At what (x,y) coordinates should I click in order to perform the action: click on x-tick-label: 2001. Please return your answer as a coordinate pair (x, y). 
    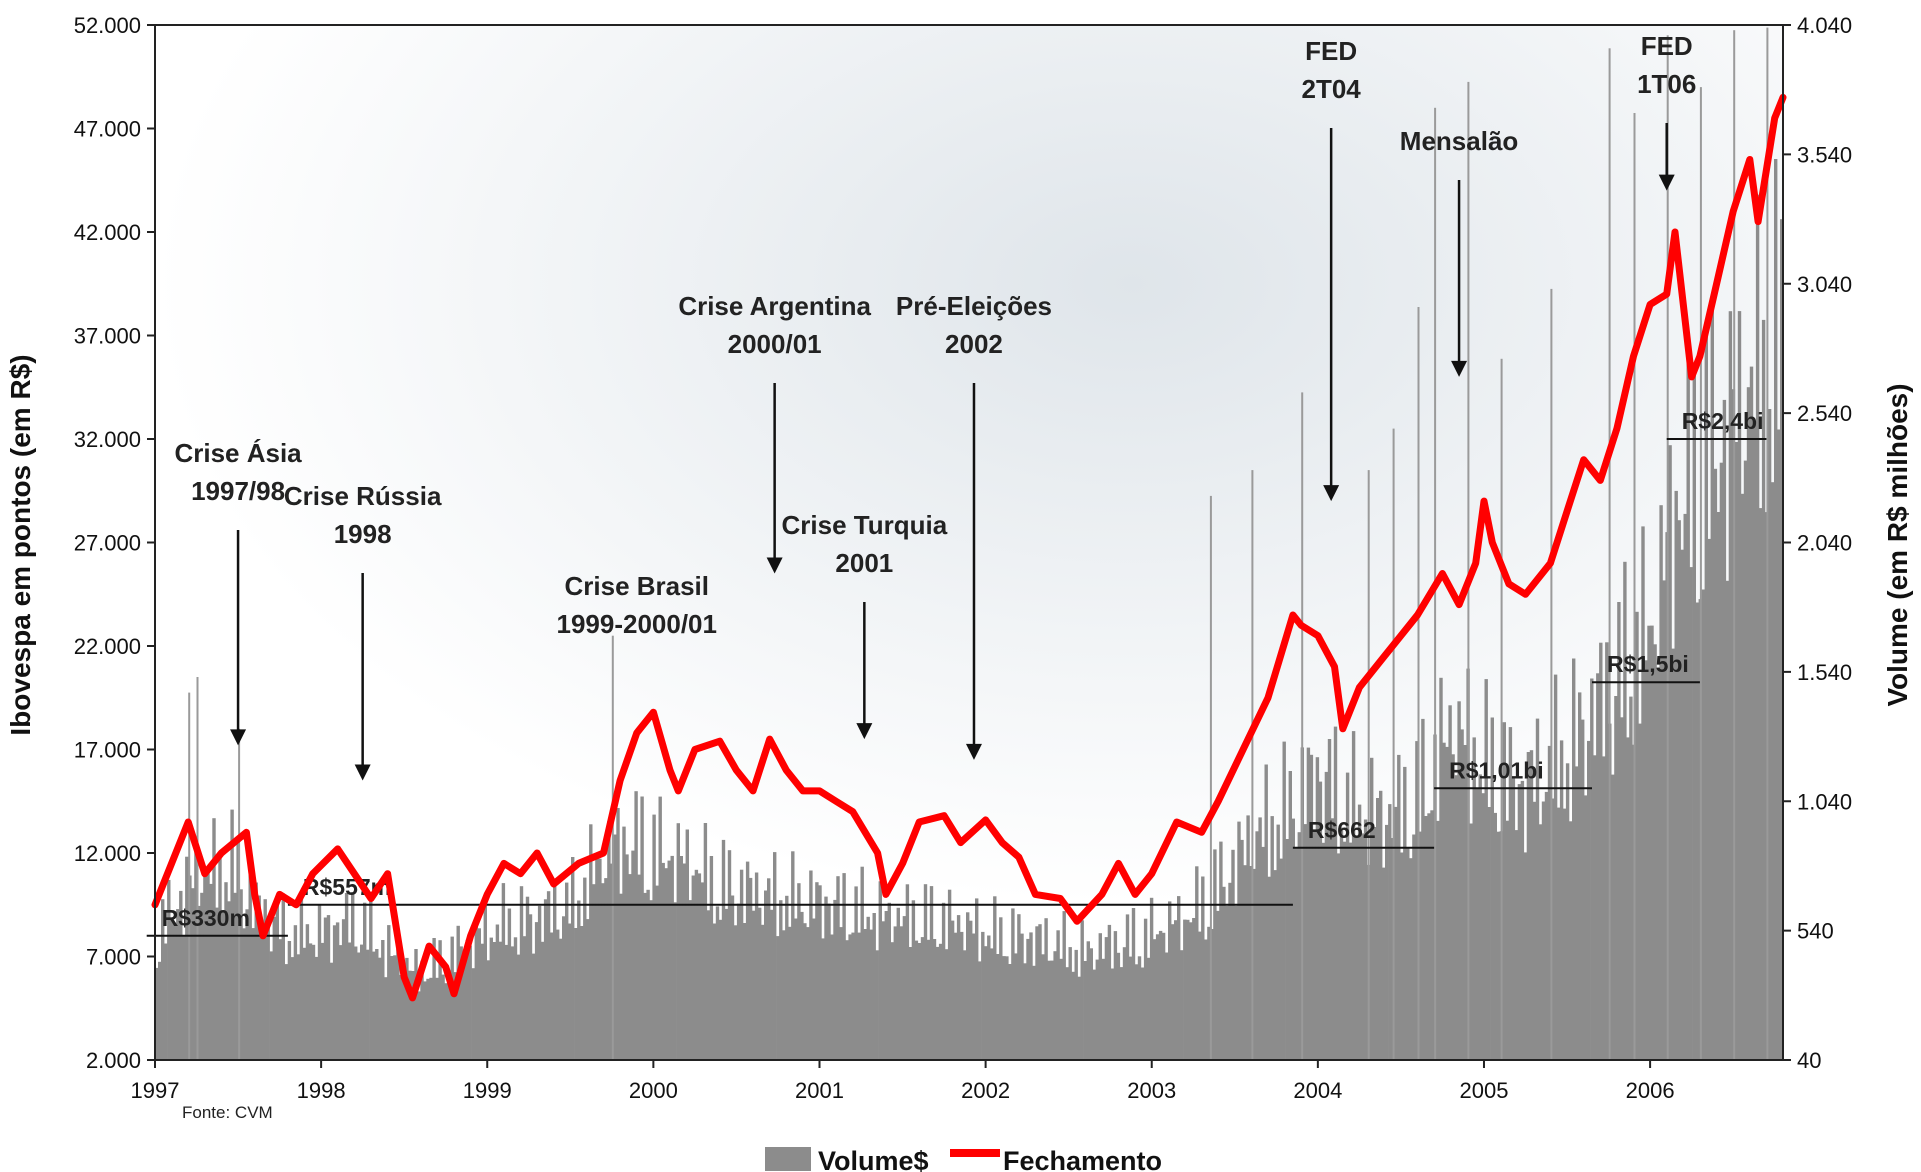
    Looking at the image, I should click on (819, 1090).